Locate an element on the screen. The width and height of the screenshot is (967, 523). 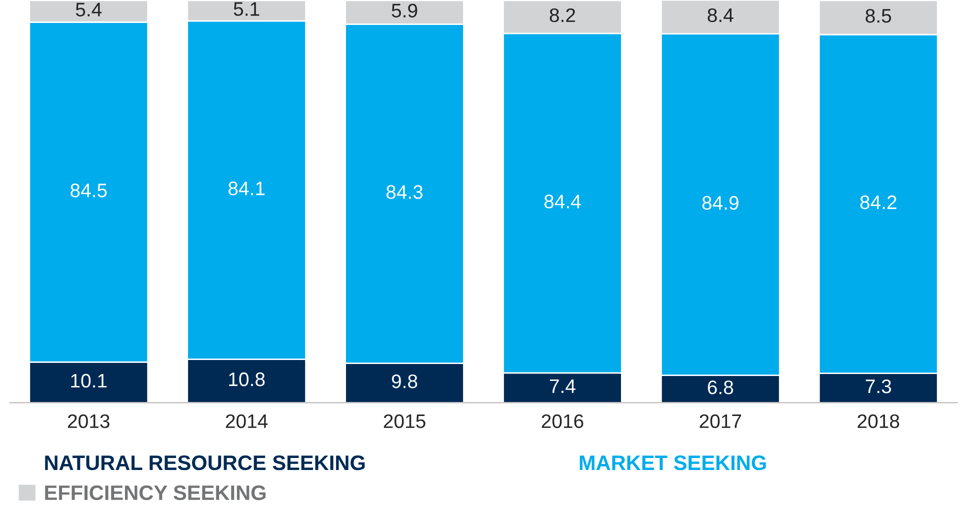
data-label: 10.8 is located at coordinates (247, 379).